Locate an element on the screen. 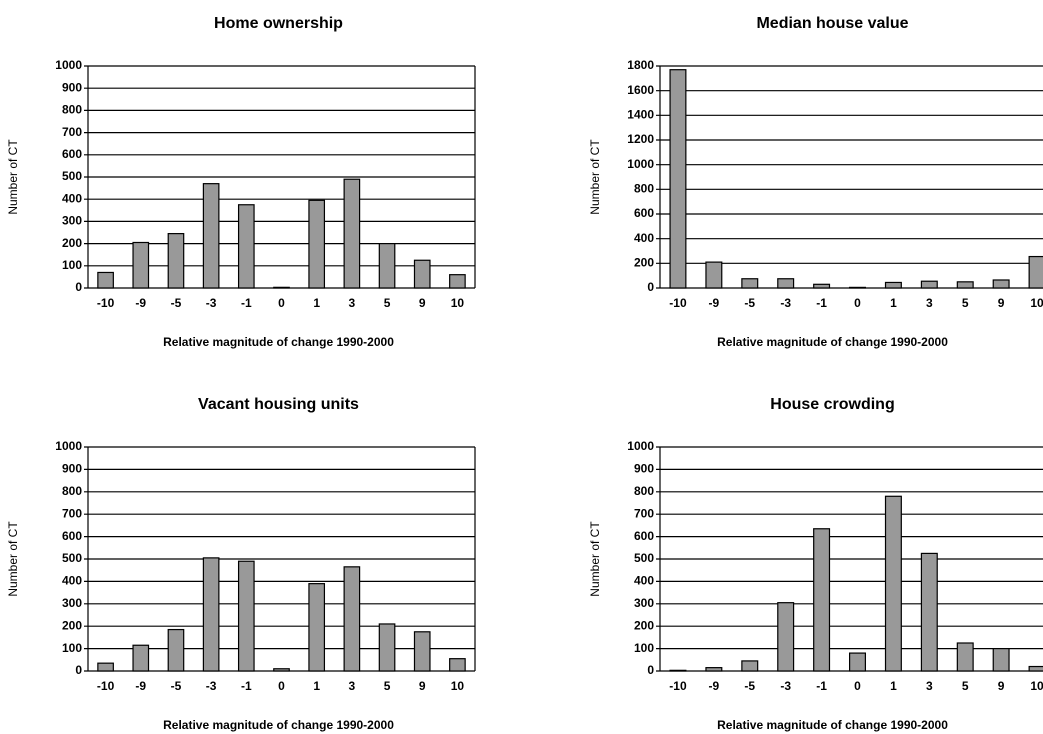  chart-title: Home ownership is located at coordinates (278, 23).